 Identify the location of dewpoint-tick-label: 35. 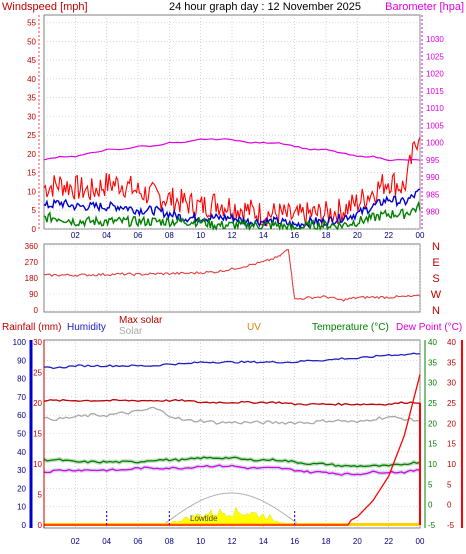
(451, 362).